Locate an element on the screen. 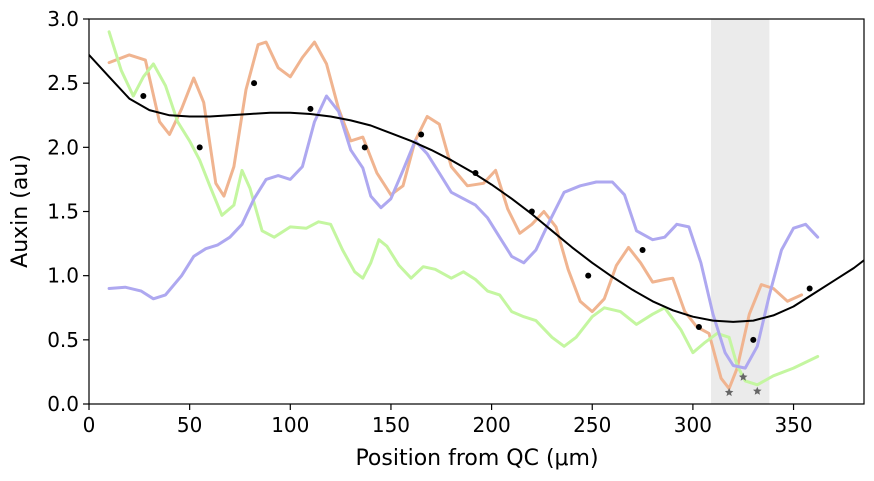  y-tick-label: 1.0 is located at coordinates (63, 276).